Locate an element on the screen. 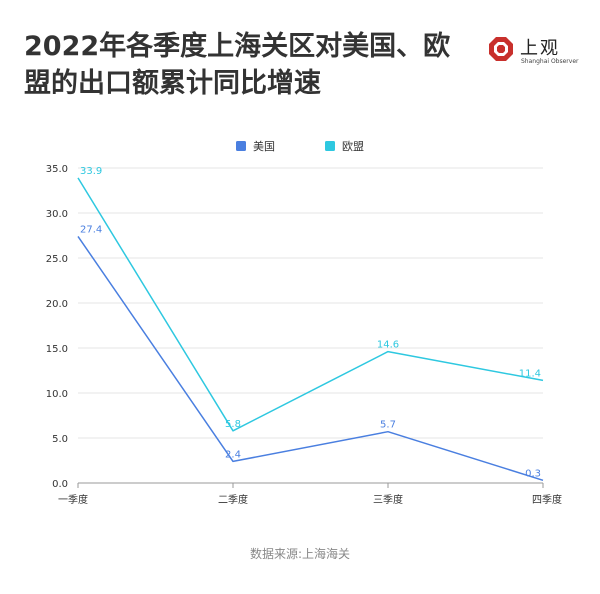 This screenshot has width=600, height=594. logo-icon is located at coordinates (501, 49).